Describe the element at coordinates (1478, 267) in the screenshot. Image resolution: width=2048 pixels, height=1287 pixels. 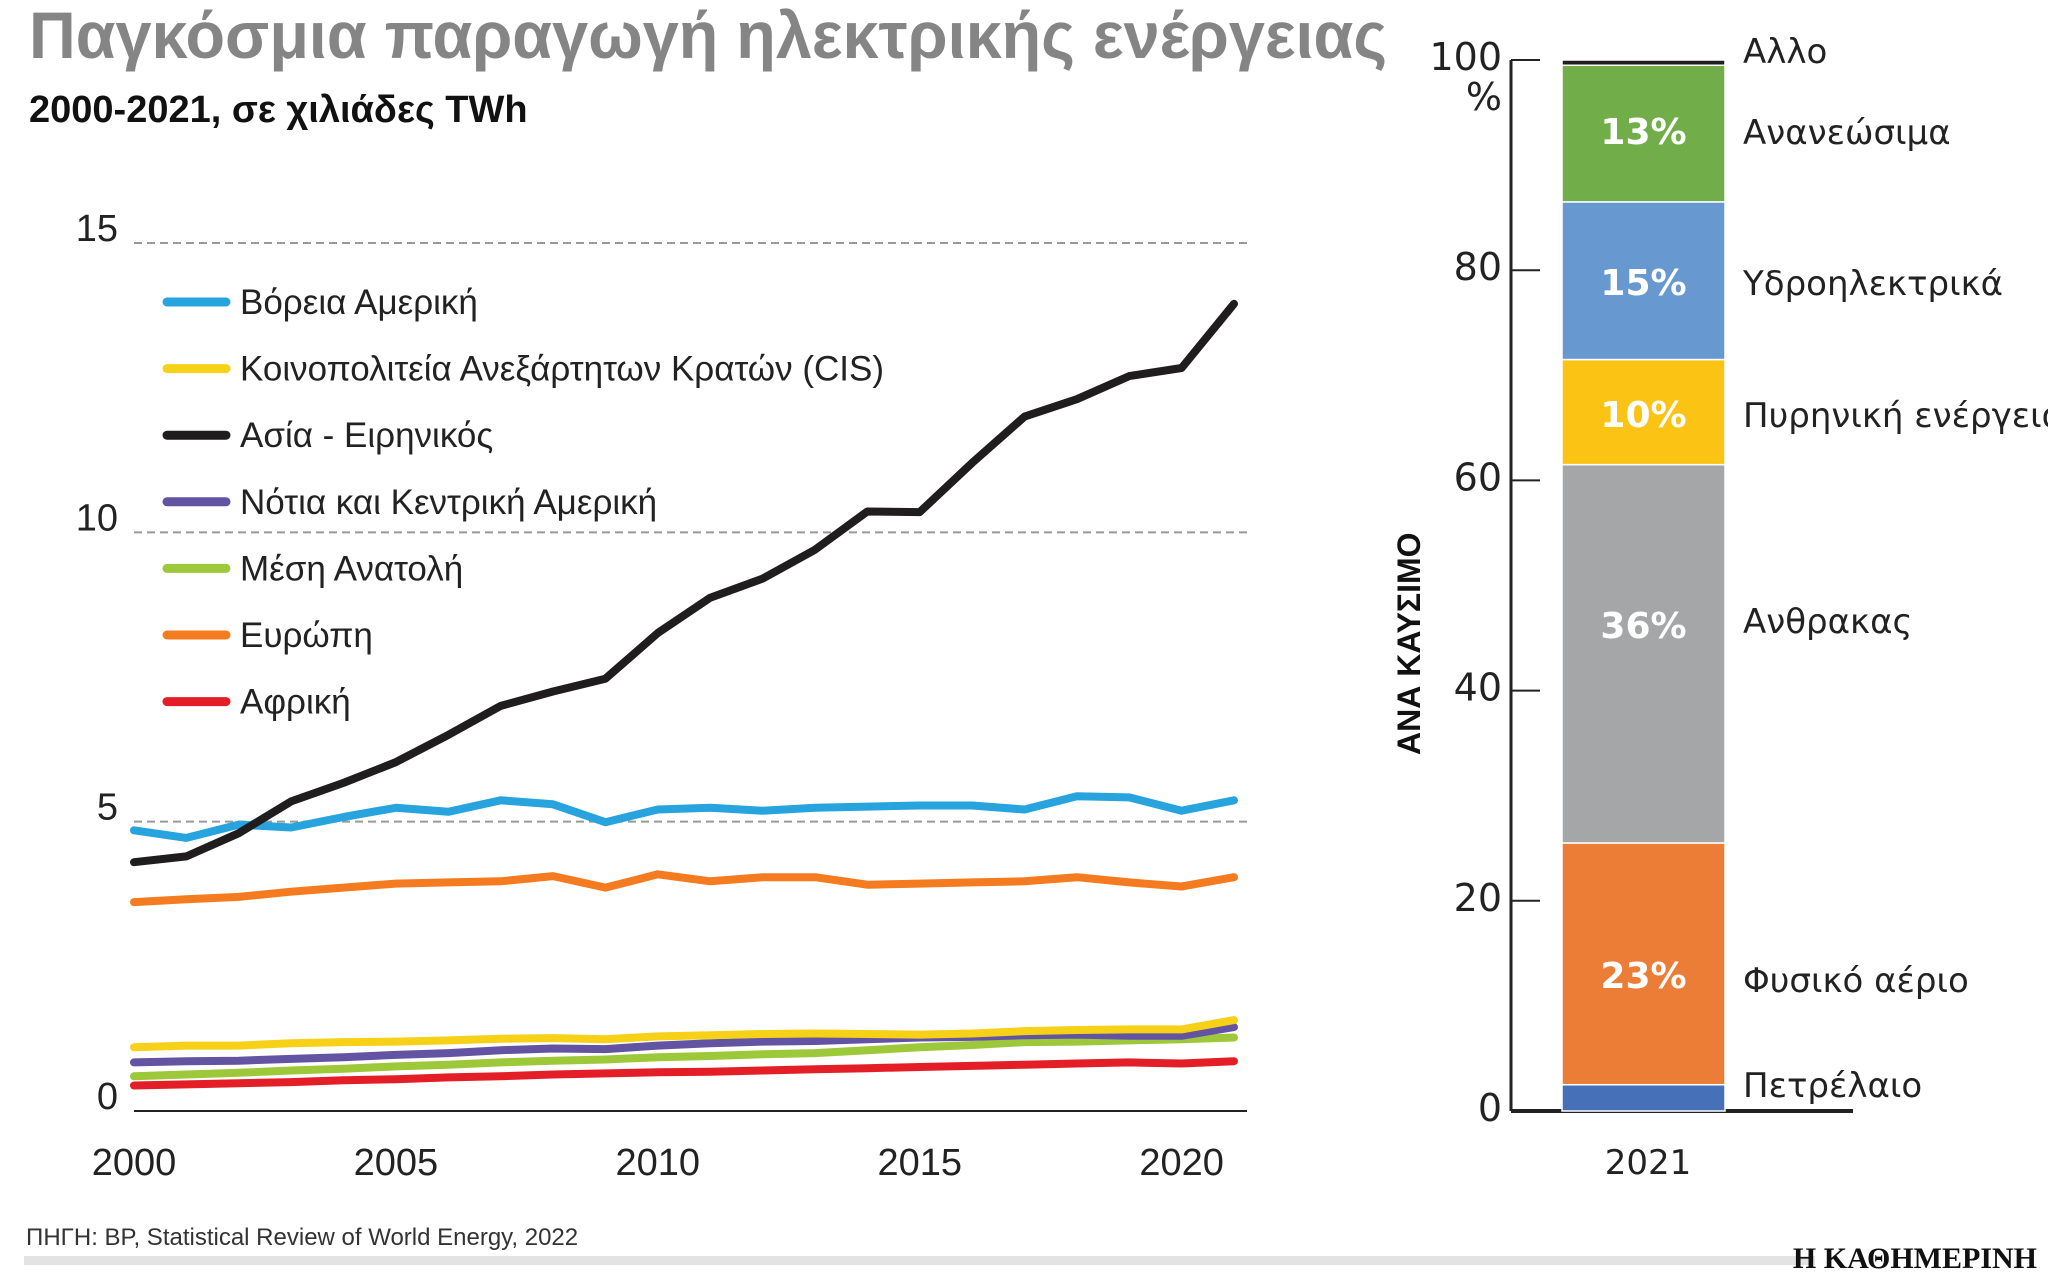
I see `bar-y-tick-label: 80` at that location.